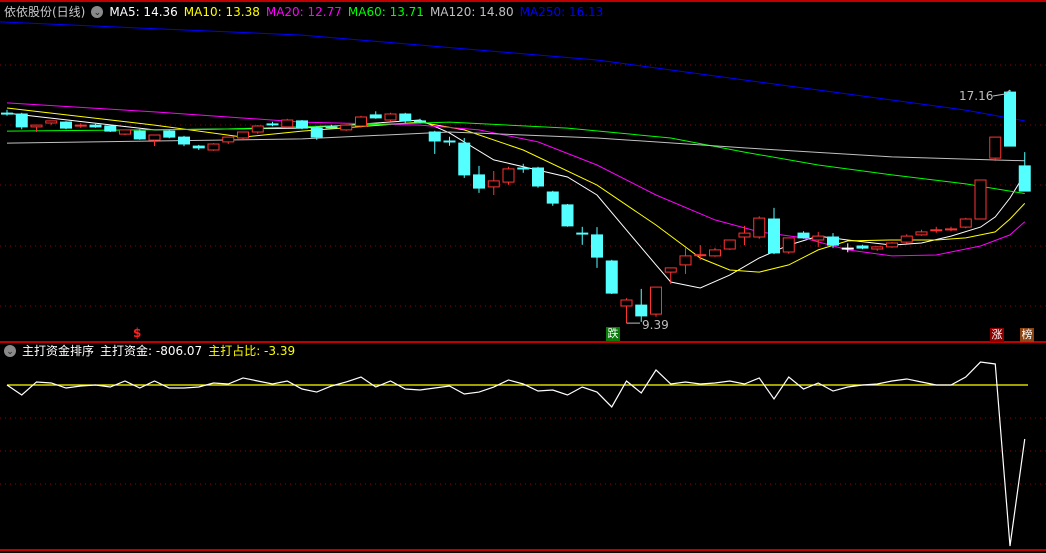  I want to click on ma20-label: MA20: 12.77, so click(303, 12).